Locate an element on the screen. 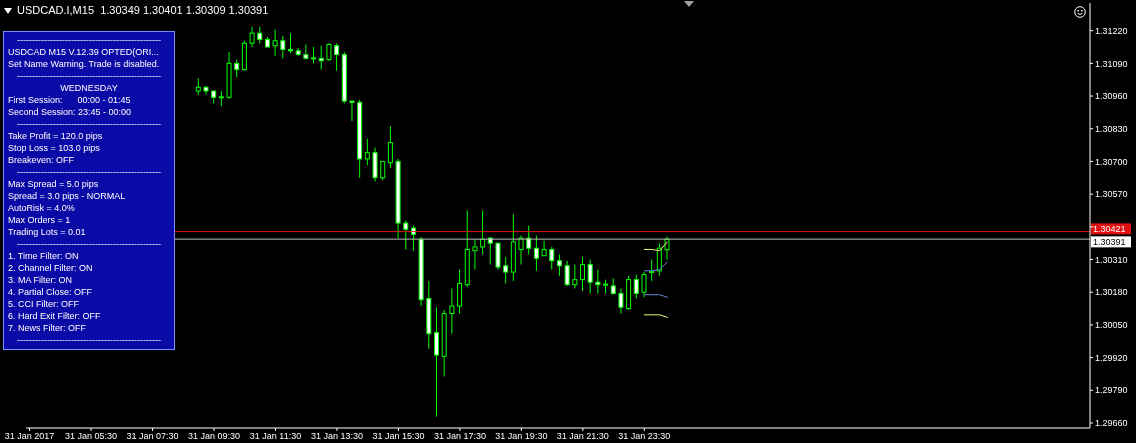 The width and height of the screenshot is (1136, 443). annotation: Set Name Warning. Trade is disabled. is located at coordinates (84, 64).